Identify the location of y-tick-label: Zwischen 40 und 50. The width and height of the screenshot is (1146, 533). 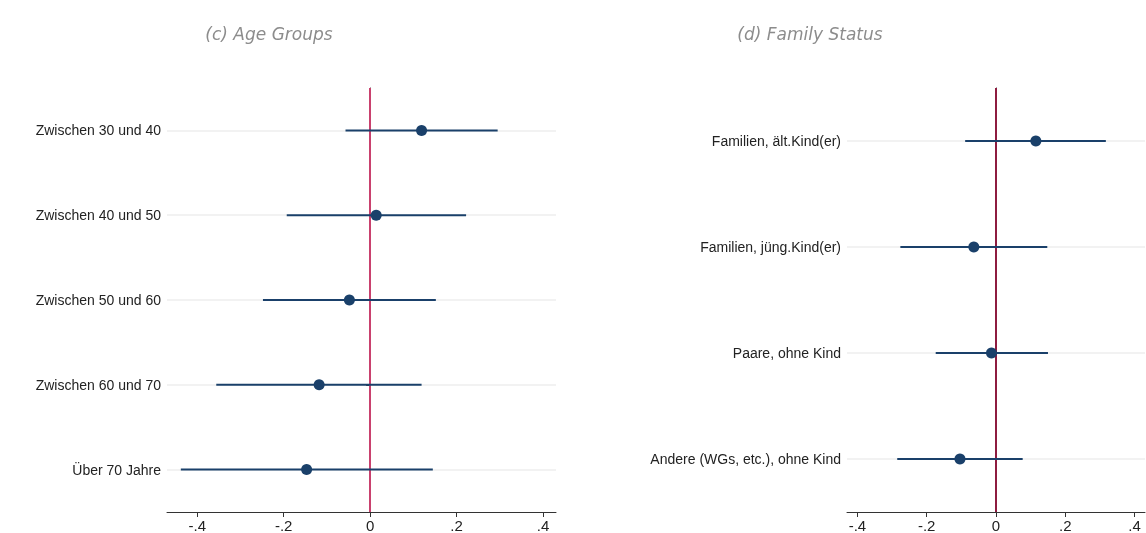
(98, 215).